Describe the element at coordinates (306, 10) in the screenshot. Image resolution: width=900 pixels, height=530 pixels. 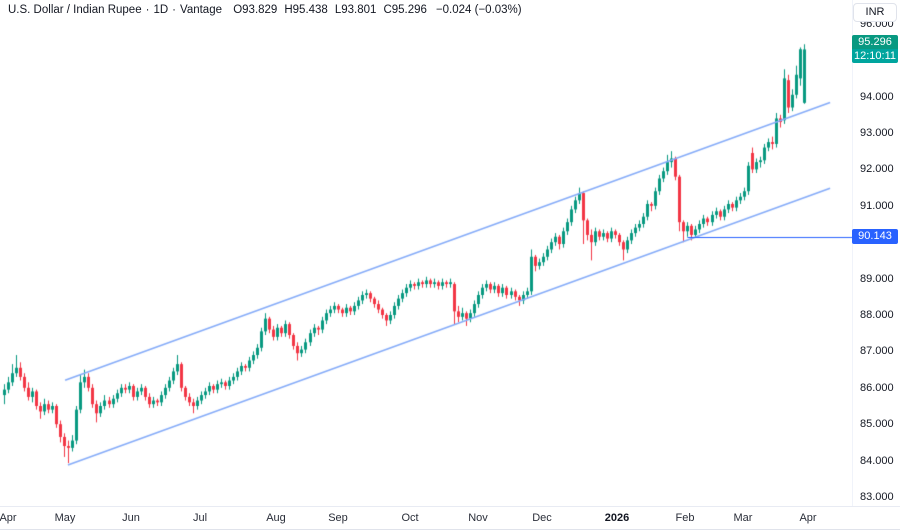
I see `high-value: H95.438` at that location.